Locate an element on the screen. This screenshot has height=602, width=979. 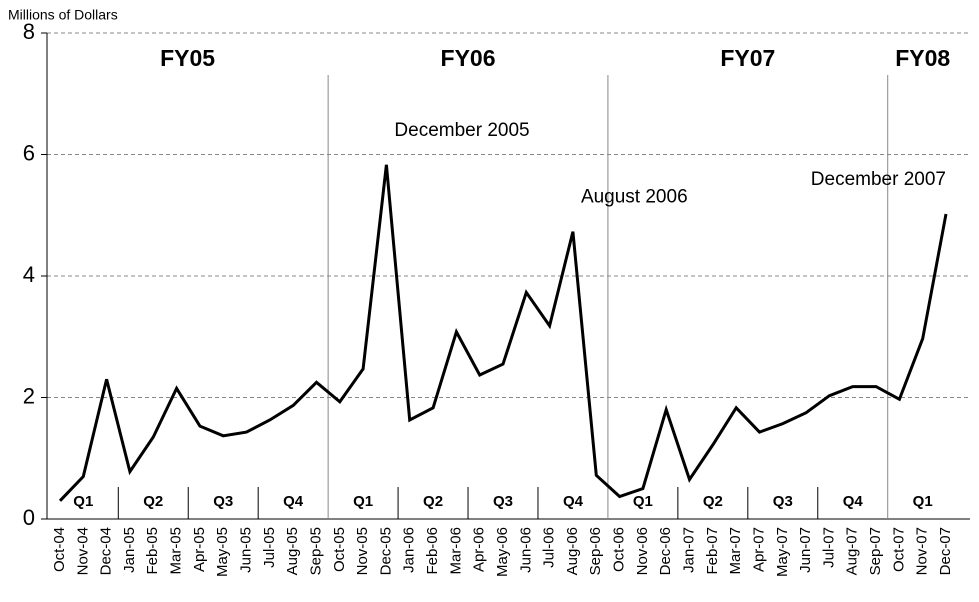
x-tick-label: Apr-05 is located at coordinates (199, 549).